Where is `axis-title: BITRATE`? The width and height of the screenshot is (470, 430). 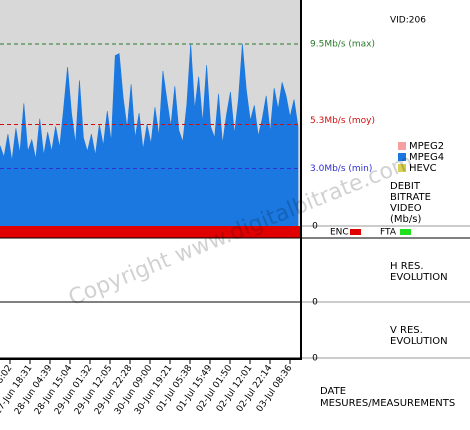 axis-title: BITRATE is located at coordinates (410, 197).